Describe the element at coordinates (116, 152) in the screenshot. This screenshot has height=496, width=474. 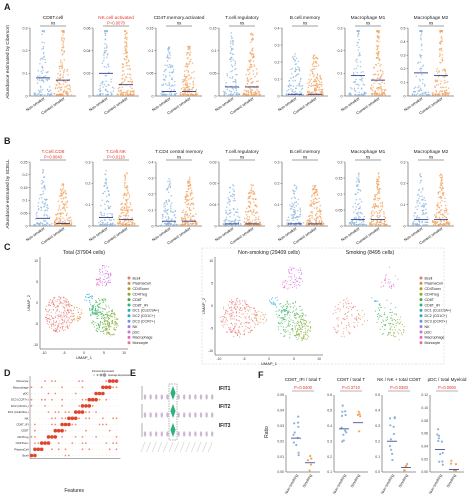
I see `subplot-title: T.Cell.NK` at that location.